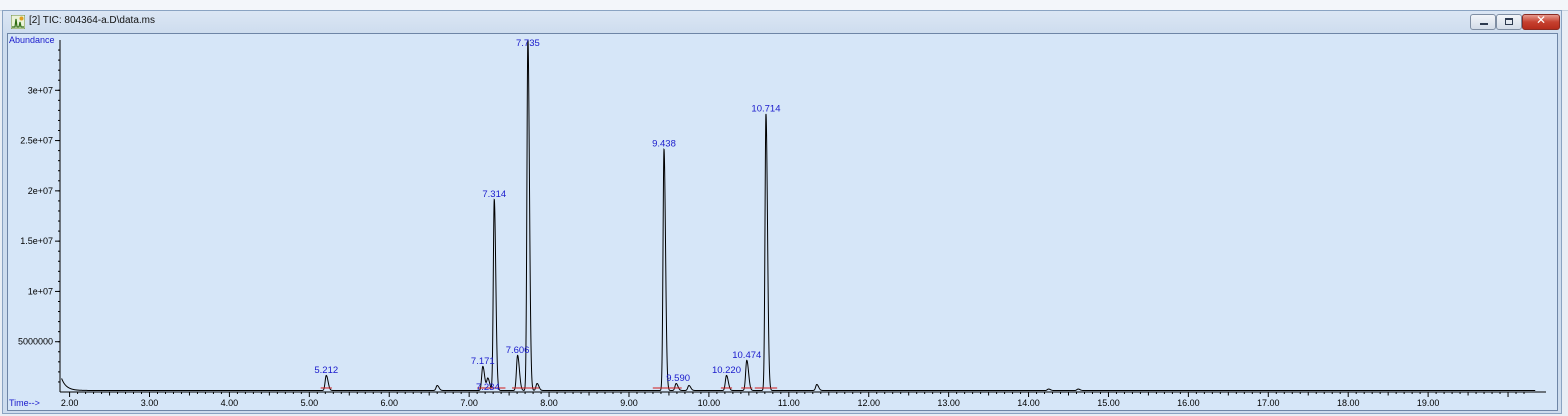 The width and height of the screenshot is (1568, 416). What do you see at coordinates (1028, 403) in the screenshot?
I see `x-tick-label: 14.00` at bounding box center [1028, 403].